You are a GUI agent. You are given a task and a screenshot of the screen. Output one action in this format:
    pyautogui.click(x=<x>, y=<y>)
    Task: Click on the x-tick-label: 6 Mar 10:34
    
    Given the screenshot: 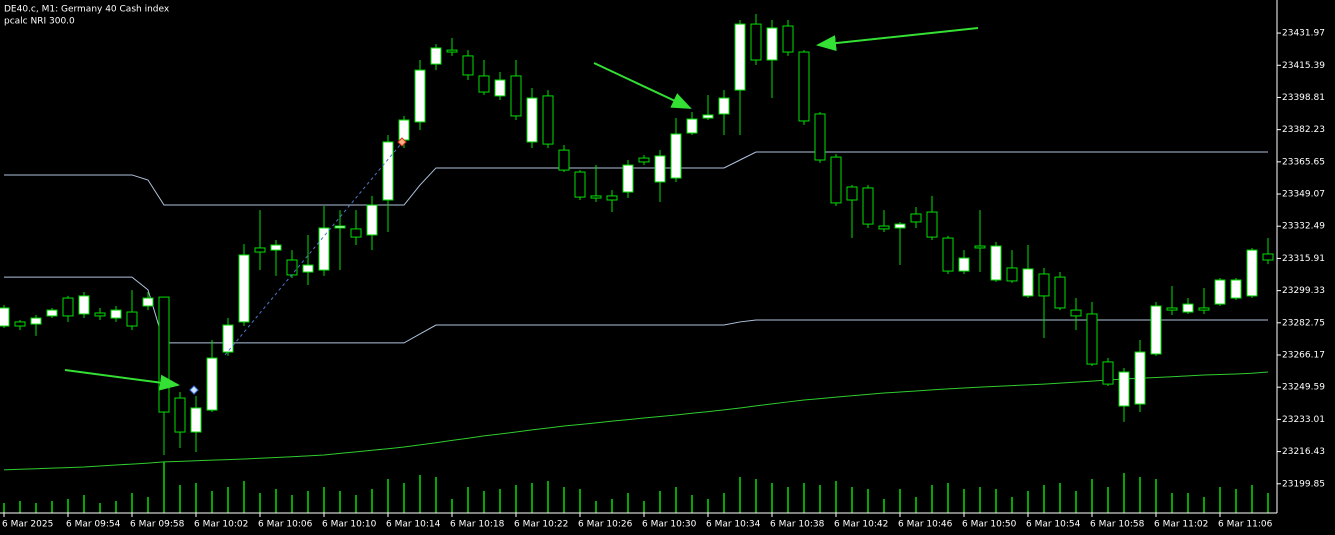 What is the action you would take?
    pyautogui.click(x=733, y=525)
    